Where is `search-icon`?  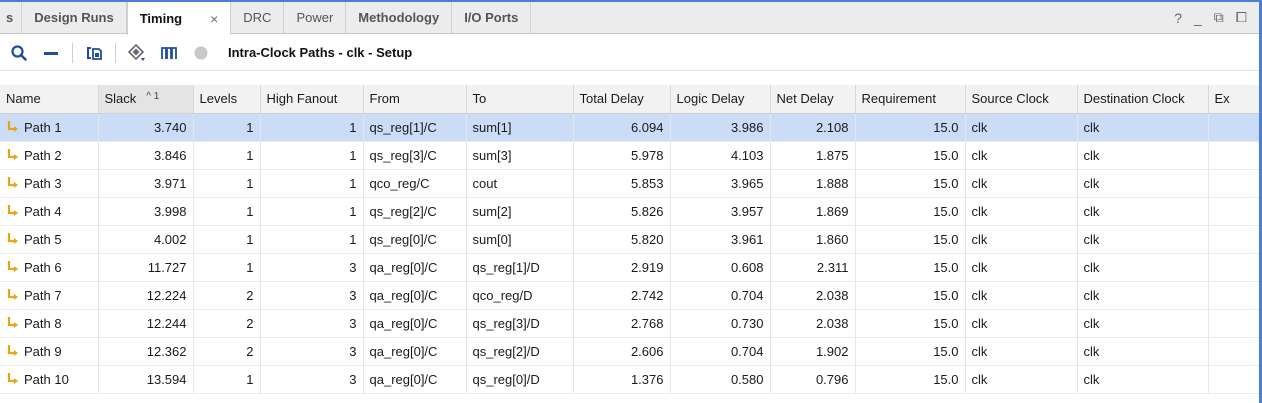
search-icon is located at coordinates (19, 53).